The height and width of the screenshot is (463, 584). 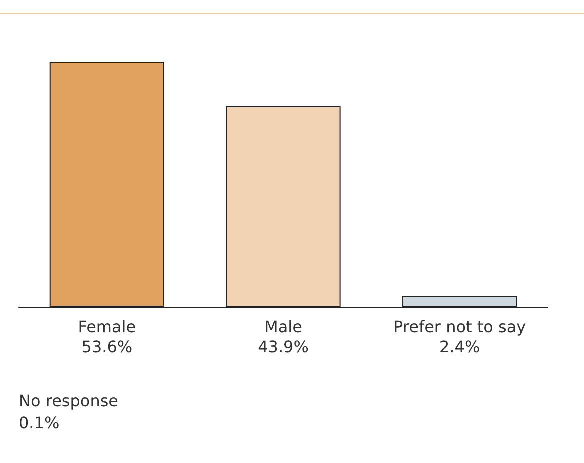 What do you see at coordinates (283, 347) in the screenshot?
I see `data-label: 43.9%` at bounding box center [283, 347].